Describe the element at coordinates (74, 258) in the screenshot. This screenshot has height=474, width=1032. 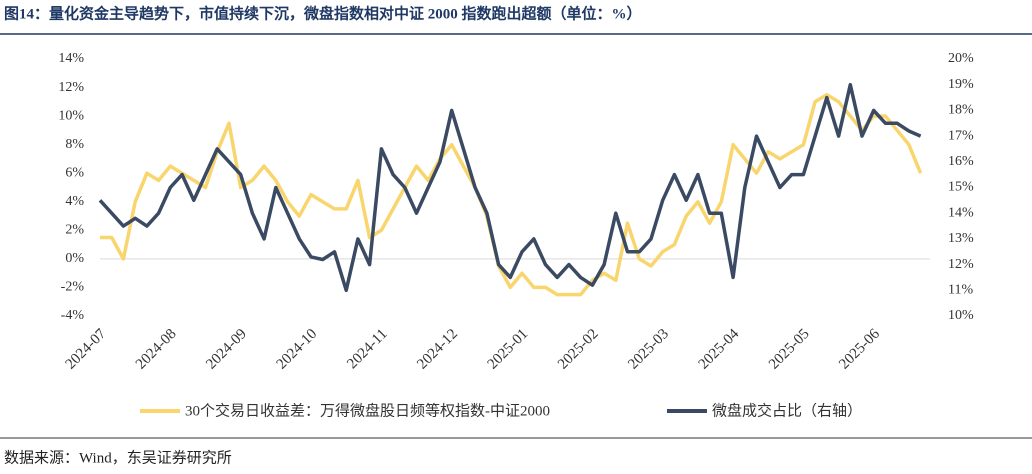
I see `y-tick-label: 0%` at that location.